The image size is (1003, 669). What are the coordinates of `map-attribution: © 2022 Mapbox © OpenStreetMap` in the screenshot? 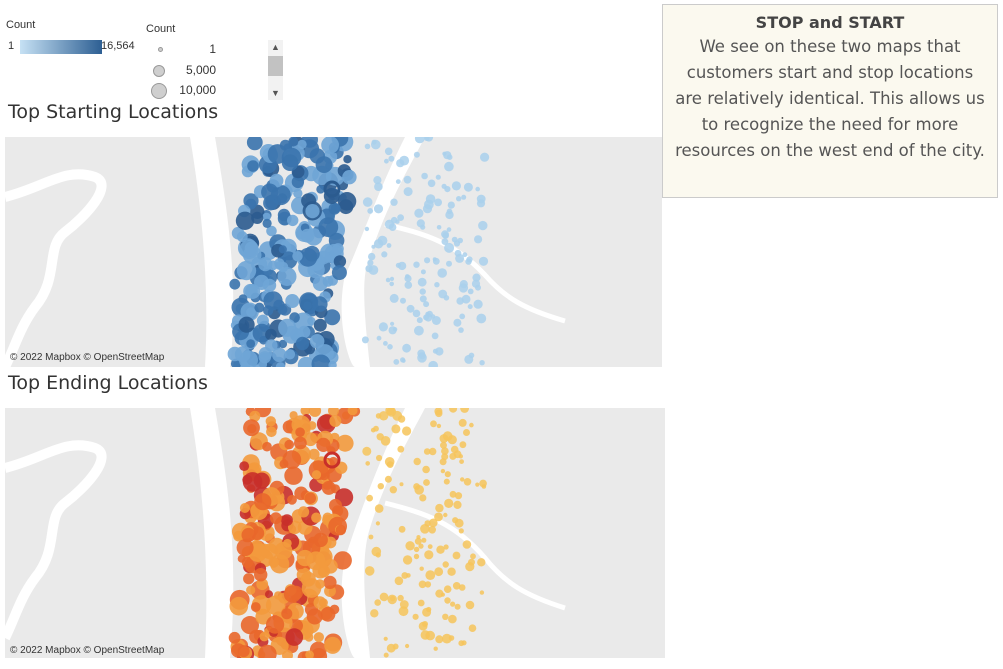 It's located at (87, 357).